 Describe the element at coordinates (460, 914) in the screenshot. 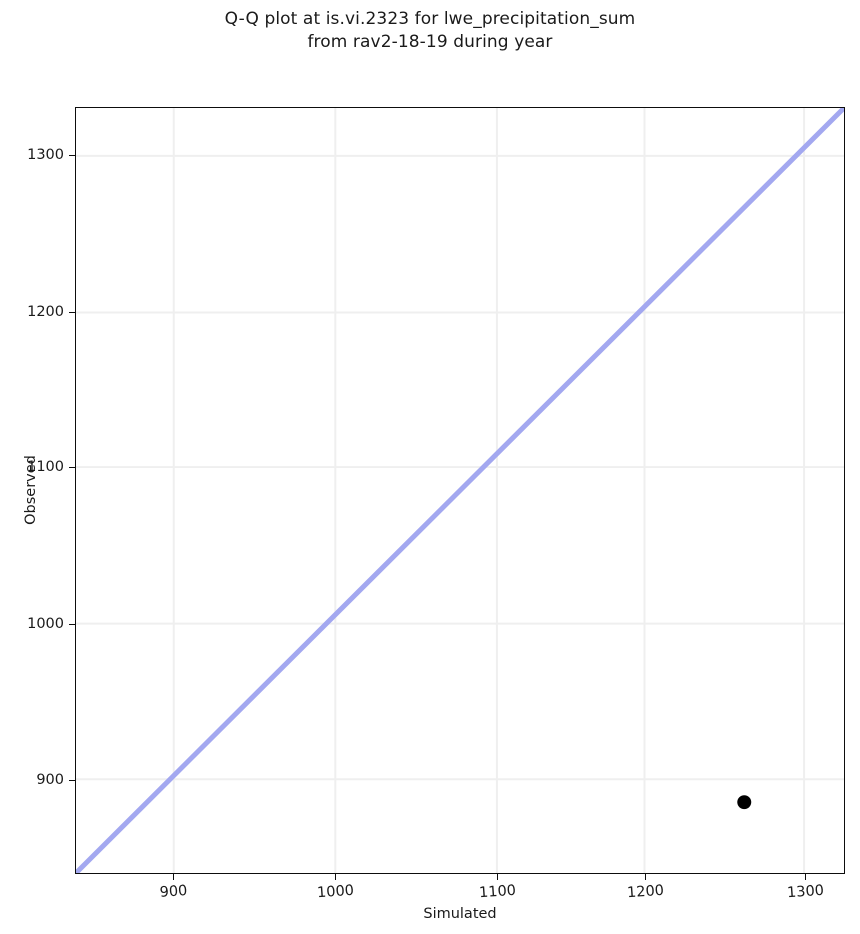

I see `x-axis-label: Simulated` at that location.